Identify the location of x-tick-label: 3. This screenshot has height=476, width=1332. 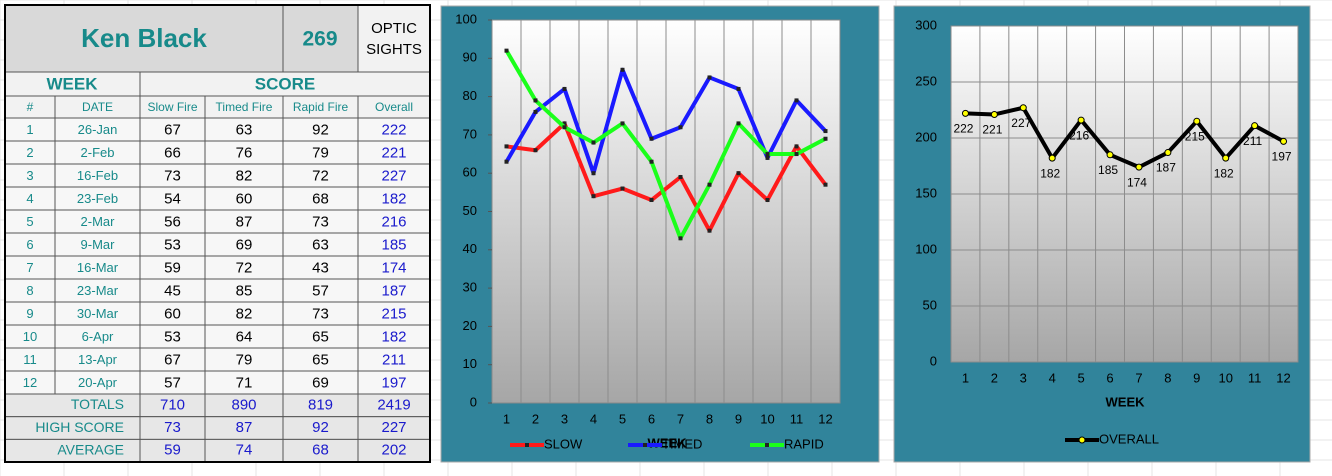
(1023, 377).